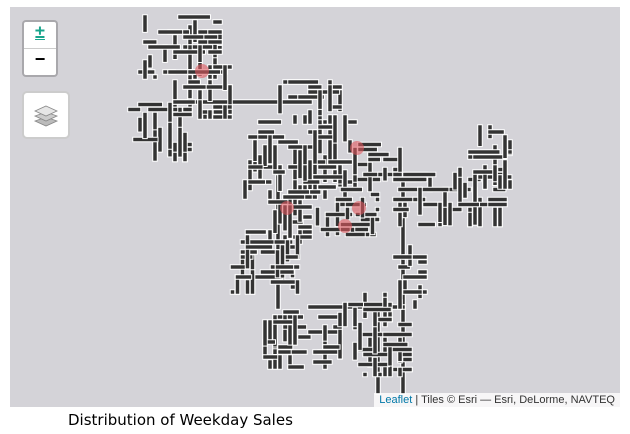  I want to click on zoom-out-button: −, so click(40, 59).